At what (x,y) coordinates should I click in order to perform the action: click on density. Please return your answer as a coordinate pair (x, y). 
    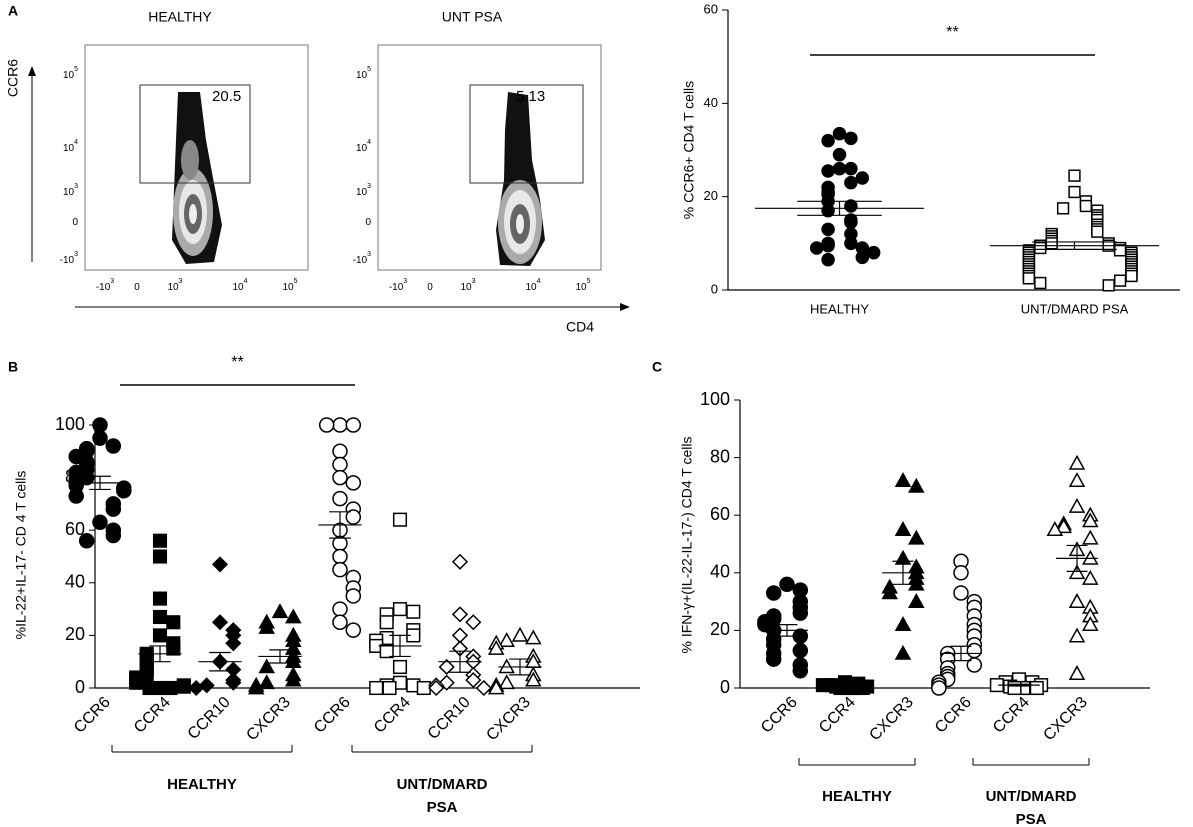
    Looking at the image, I should click on (193, 214).